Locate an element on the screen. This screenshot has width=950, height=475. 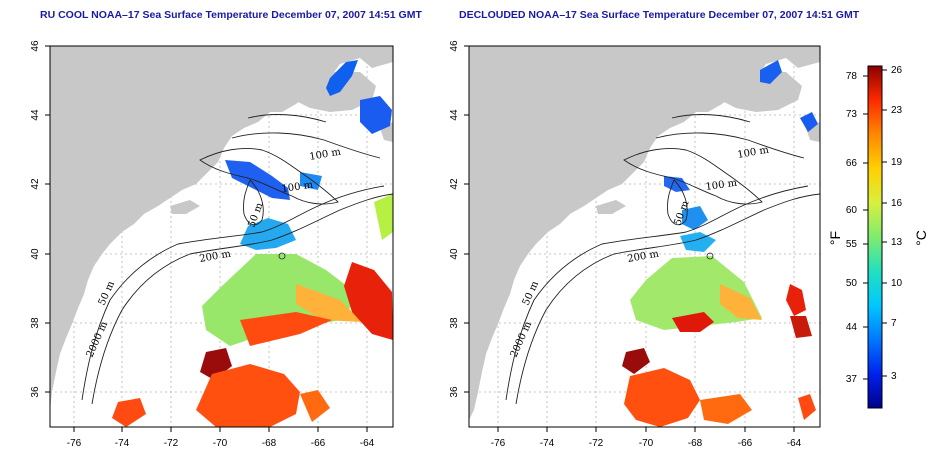
celsius-label: 16 is located at coordinates (897, 203).